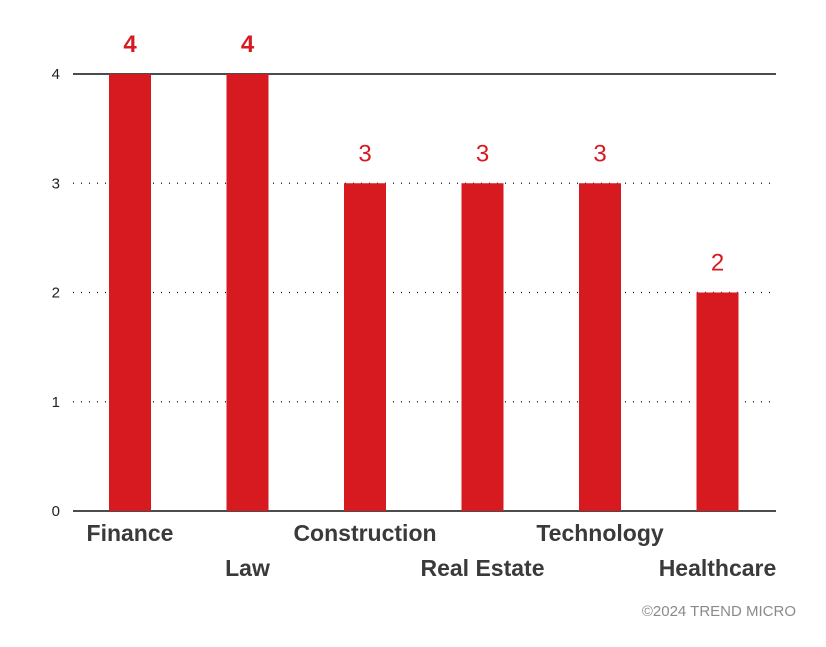 This screenshot has height=647, width=826. Describe the element at coordinates (482, 347) in the screenshot. I see `bar-real-estate` at that location.